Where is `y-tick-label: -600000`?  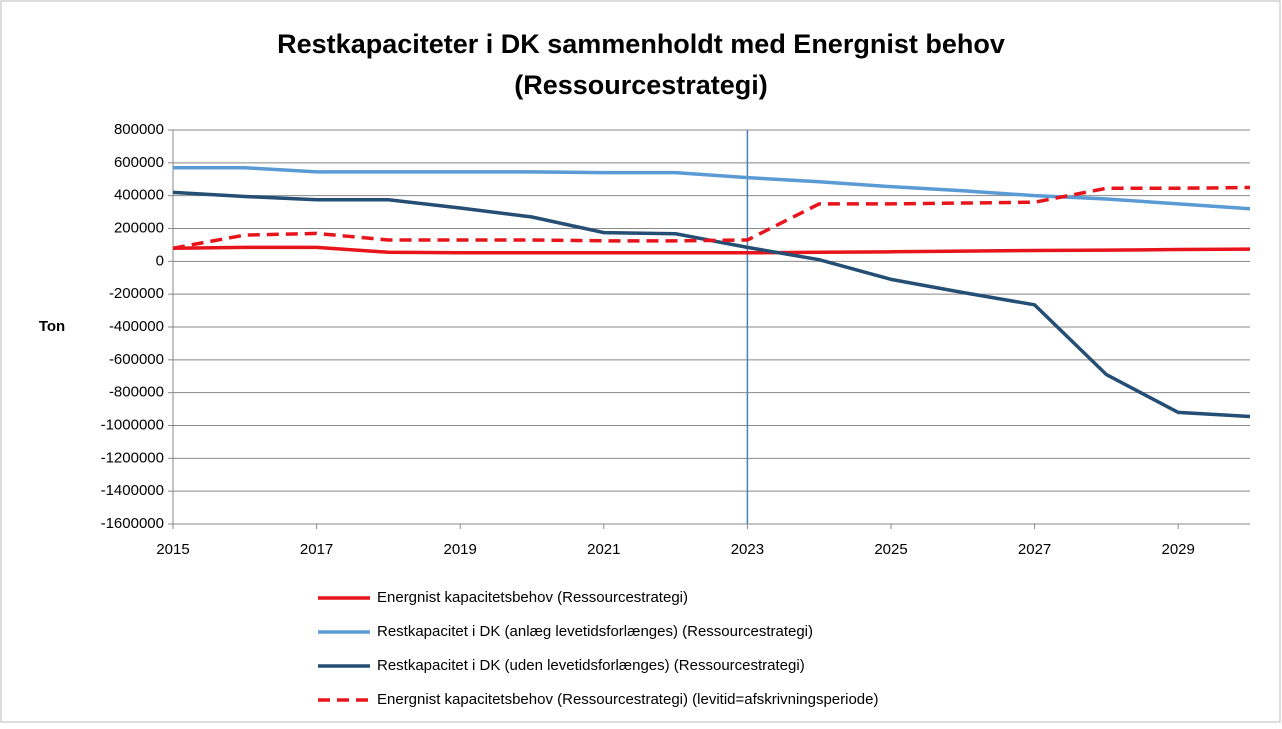 y-tick-label: -600000 is located at coordinates (136, 359).